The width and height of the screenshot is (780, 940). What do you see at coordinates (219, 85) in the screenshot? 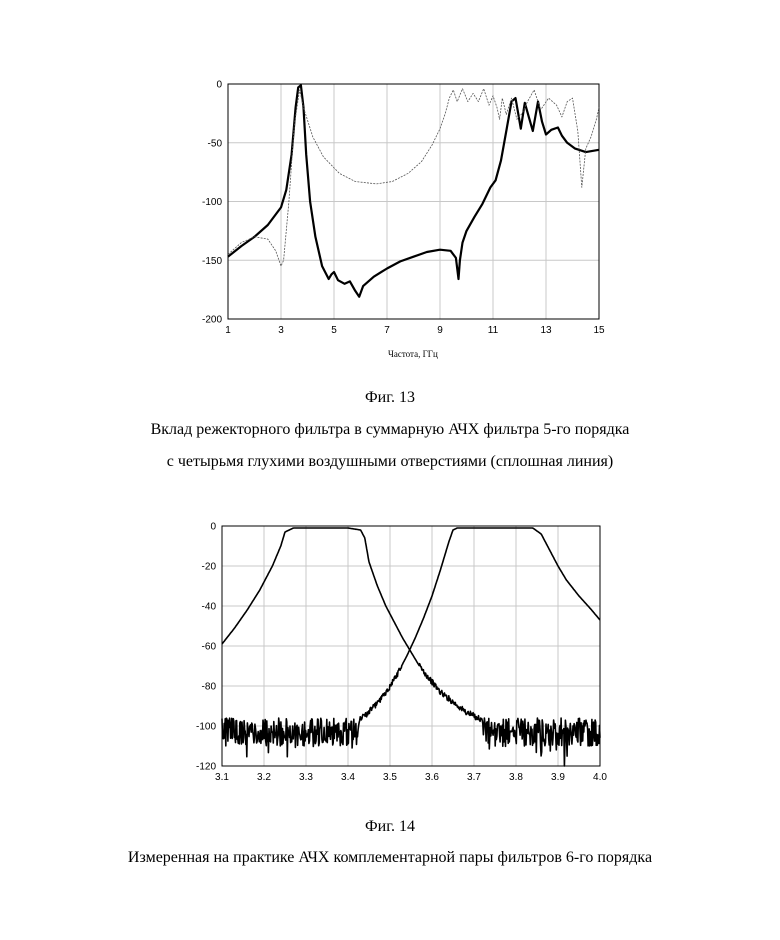
I see `fig13-y-tick-label: 0` at bounding box center [219, 85].